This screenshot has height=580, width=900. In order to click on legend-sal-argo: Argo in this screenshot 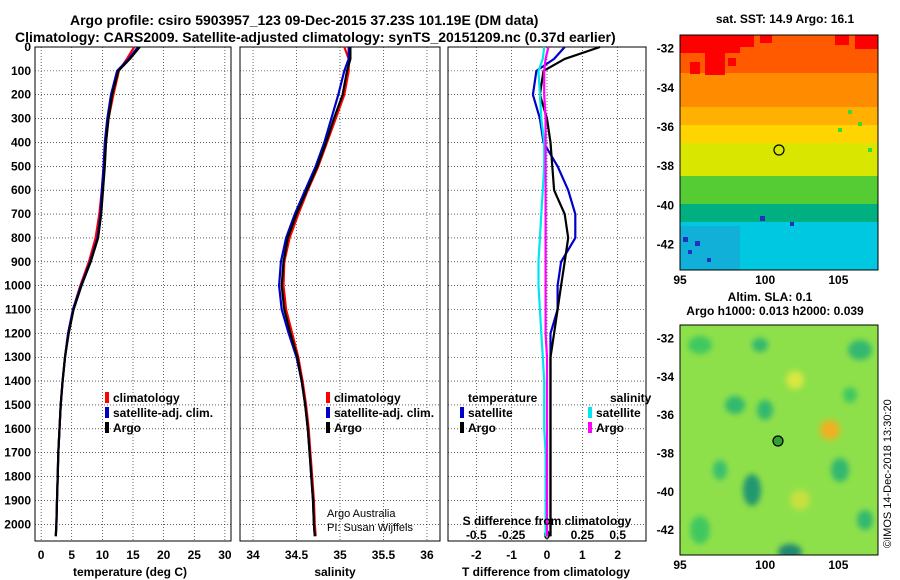, I will do `click(610, 428)`.